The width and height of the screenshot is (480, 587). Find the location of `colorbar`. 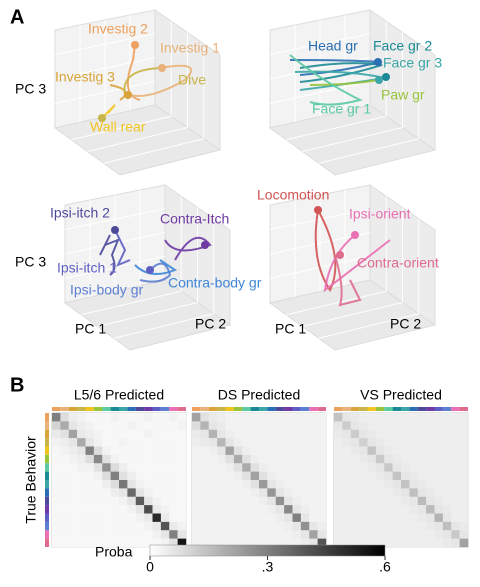

colorbar is located at coordinates (267, 550).